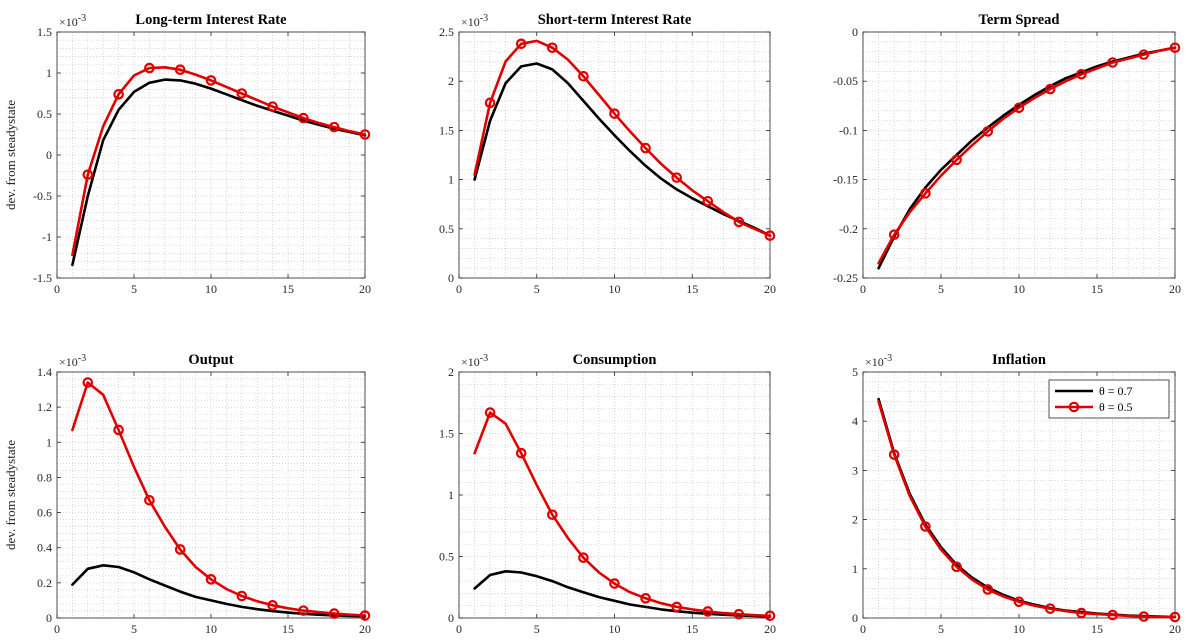  I want to click on y-tick-label: -0.05, so click(845, 81).